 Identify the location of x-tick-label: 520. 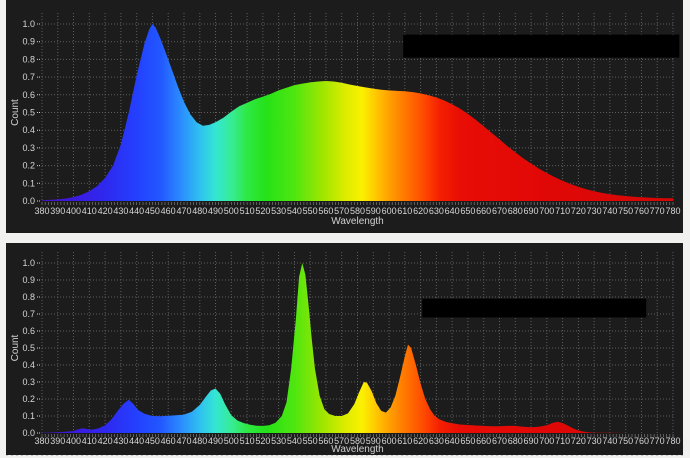
(262, 211).